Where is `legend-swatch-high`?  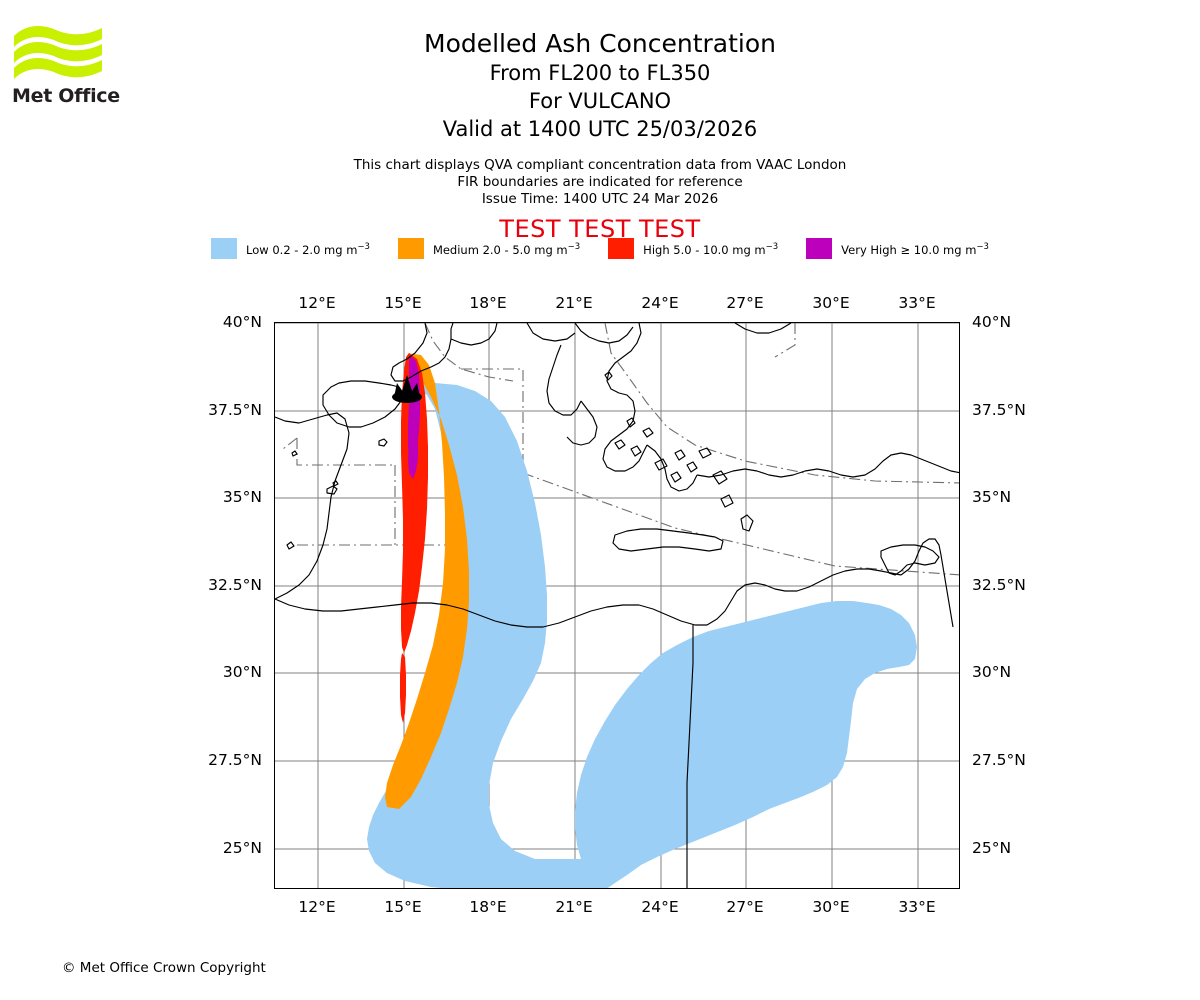
legend-swatch-high is located at coordinates (621, 248).